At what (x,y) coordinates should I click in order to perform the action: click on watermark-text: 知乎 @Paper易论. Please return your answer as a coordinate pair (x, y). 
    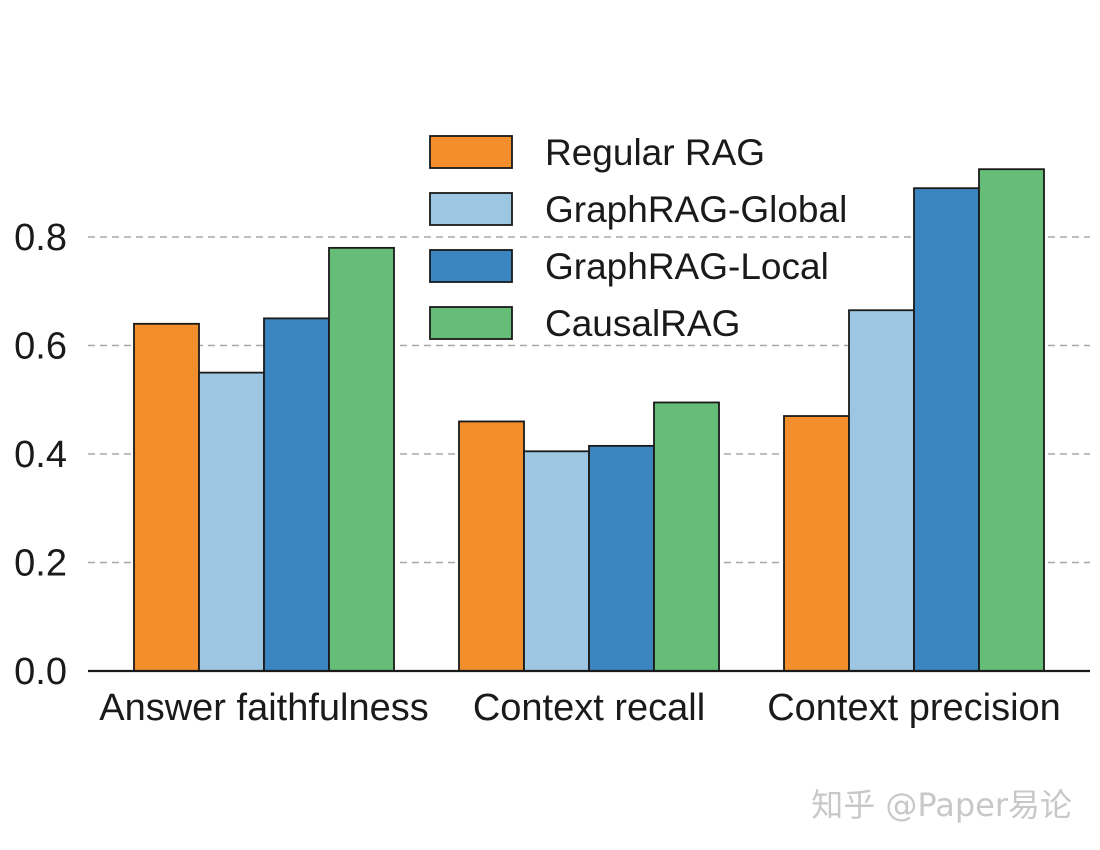
    Looking at the image, I should click on (941, 805).